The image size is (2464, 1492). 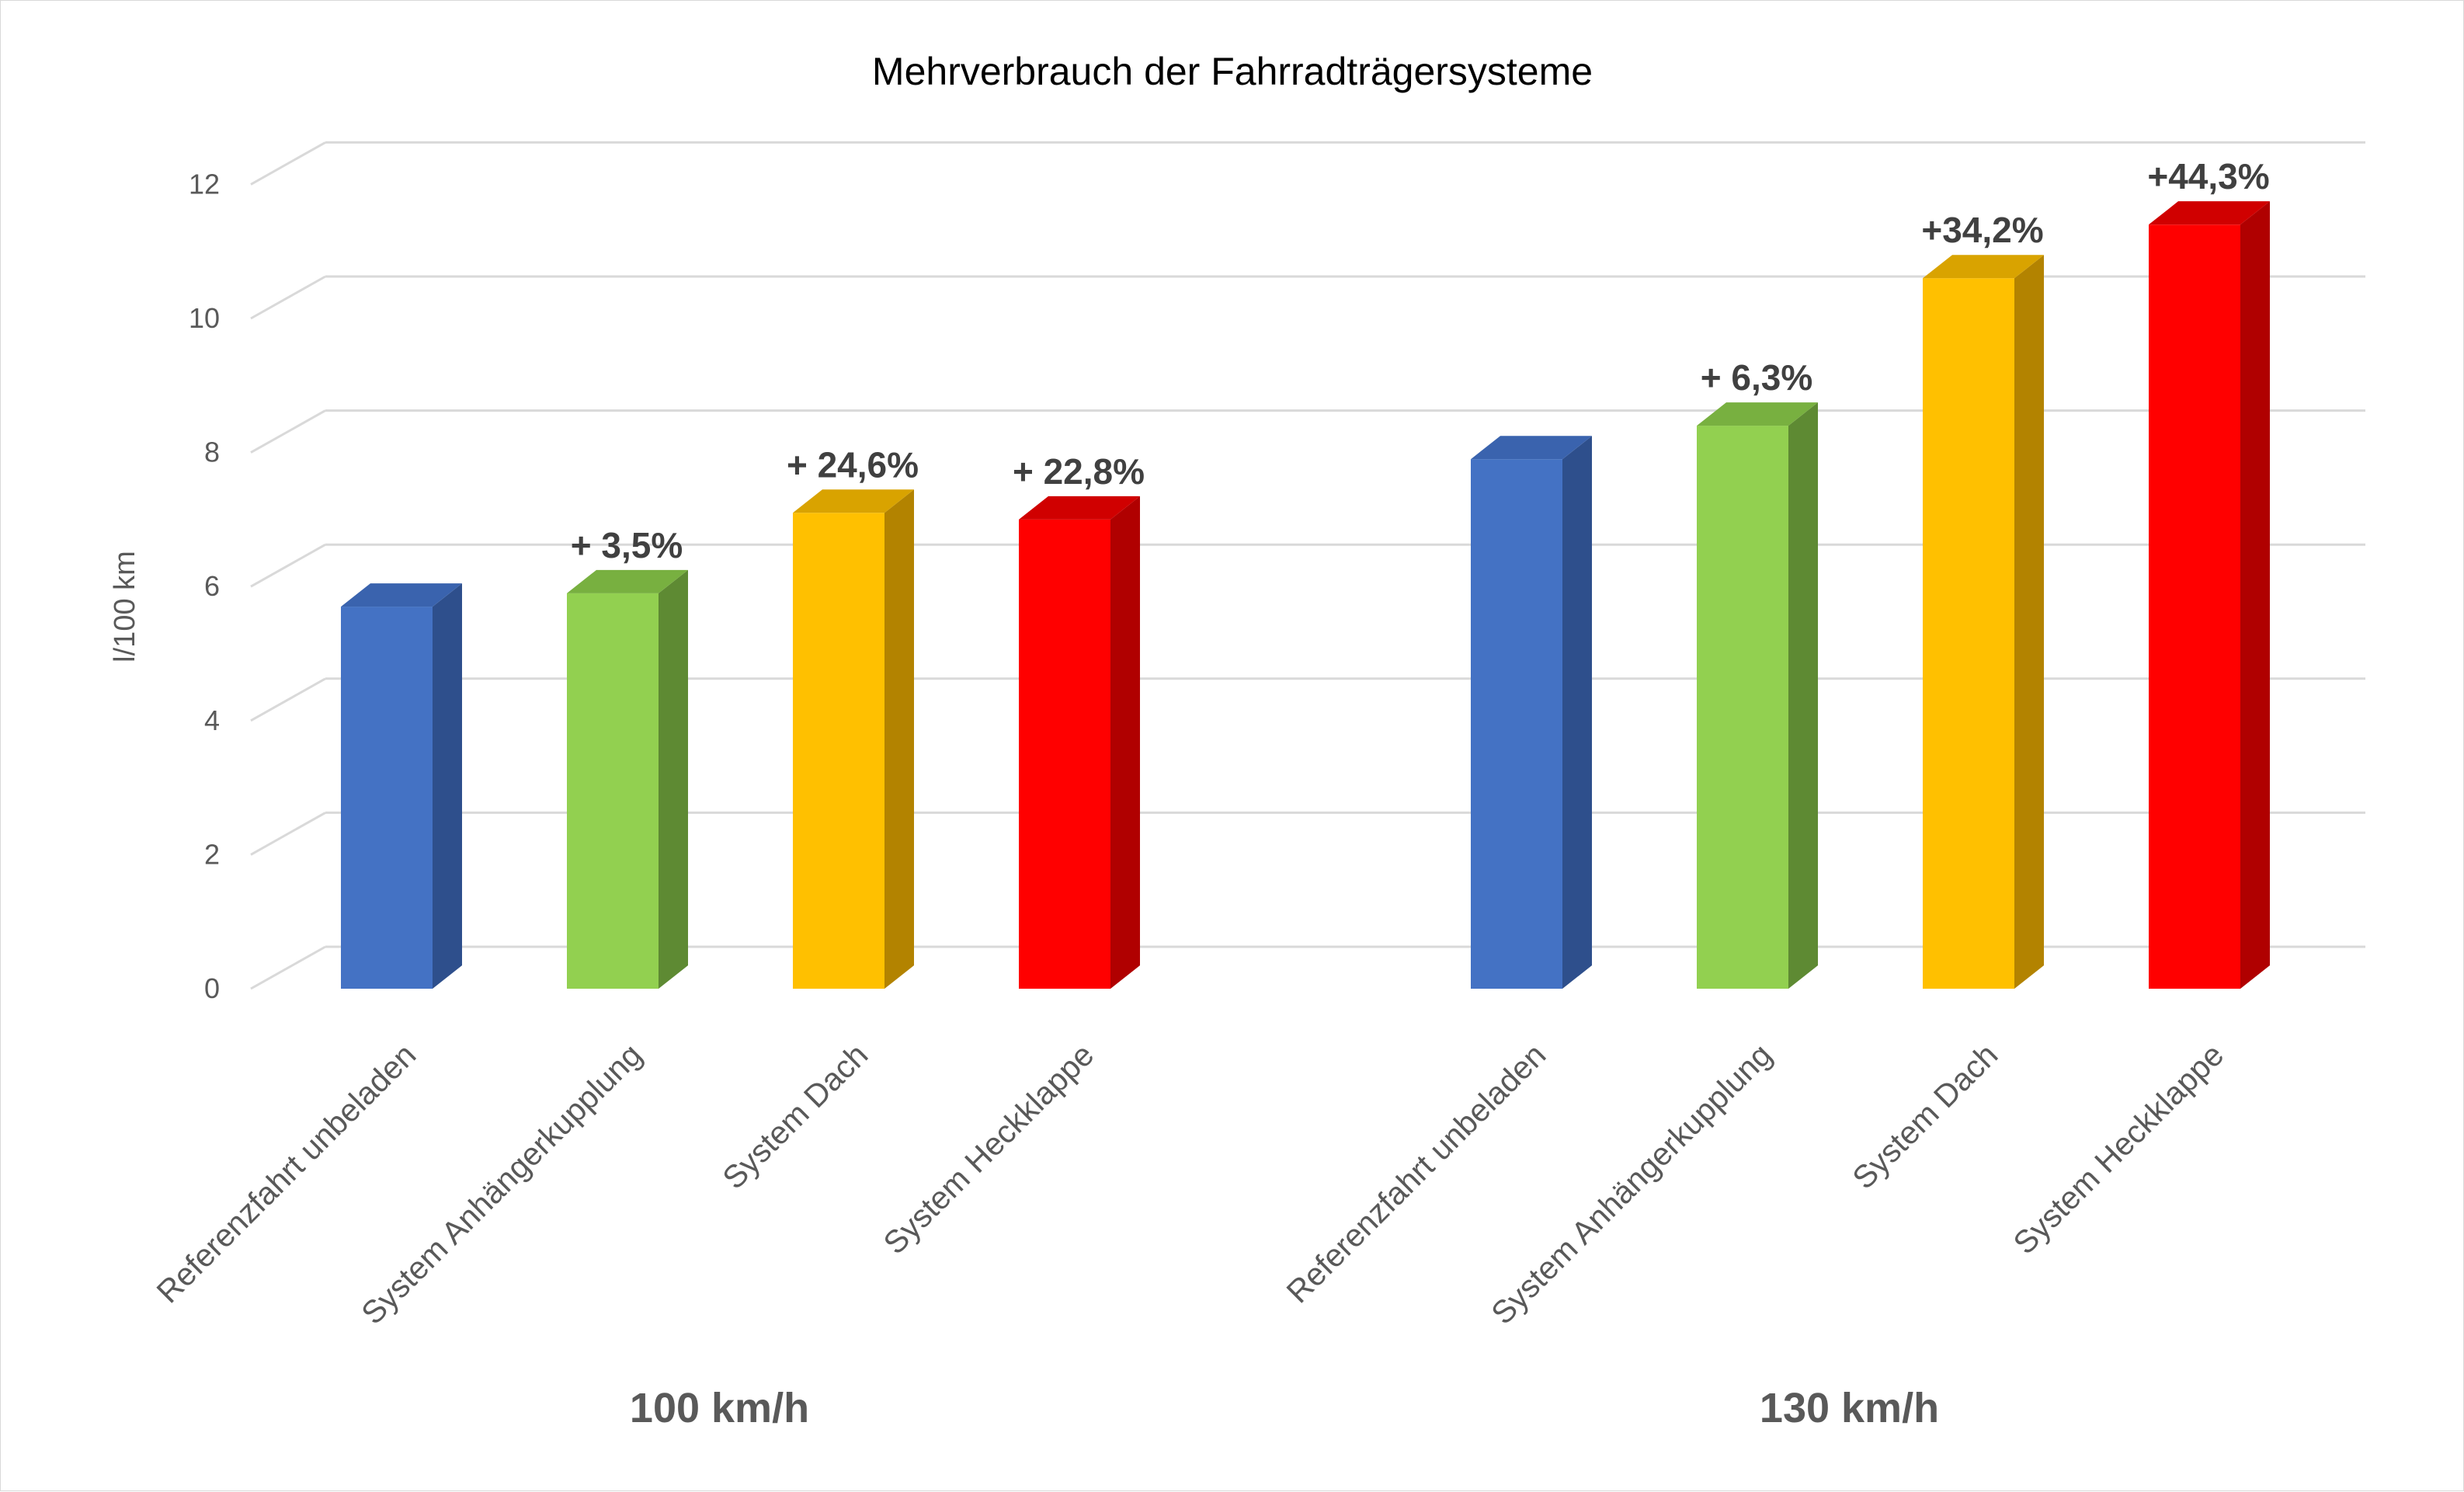 I want to click on bar: + 3,5%, so click(x=627, y=757).